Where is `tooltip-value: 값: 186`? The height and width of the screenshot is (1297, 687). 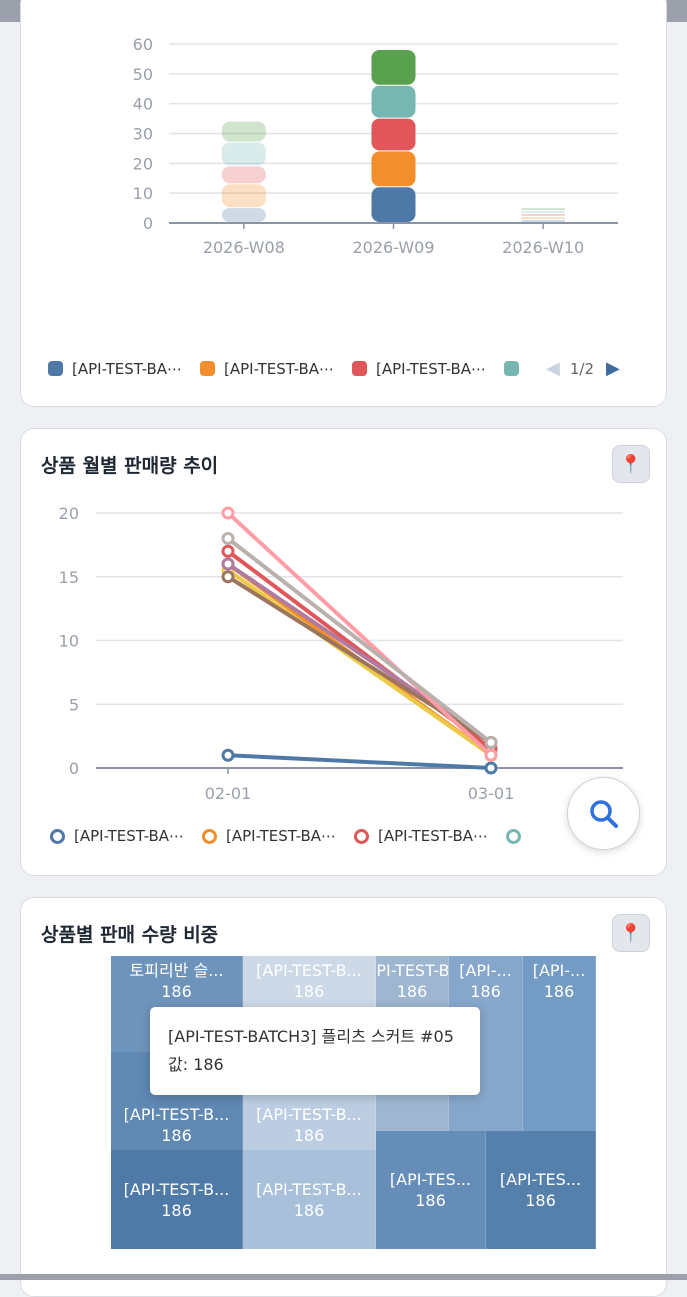 tooltip-value: 값: 186 is located at coordinates (196, 1064).